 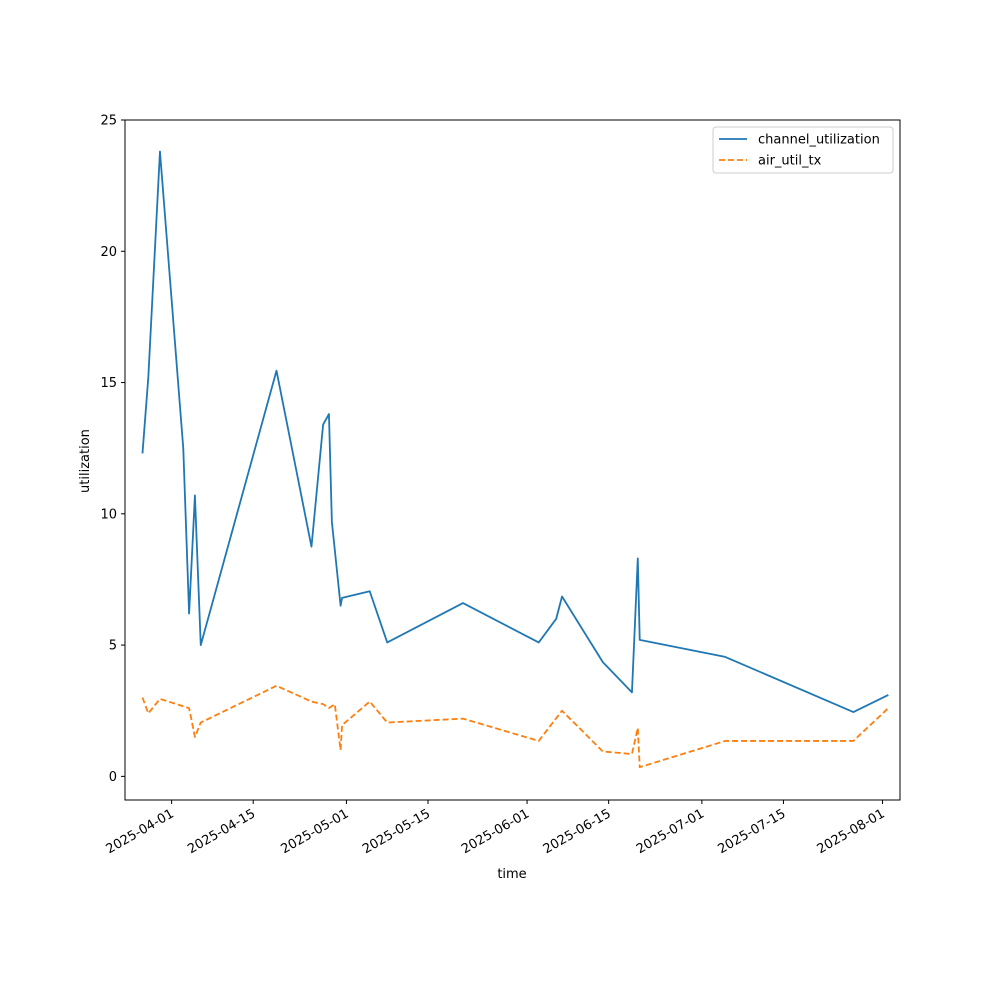 I want to click on y-tick-label: 0, so click(x=113, y=777).